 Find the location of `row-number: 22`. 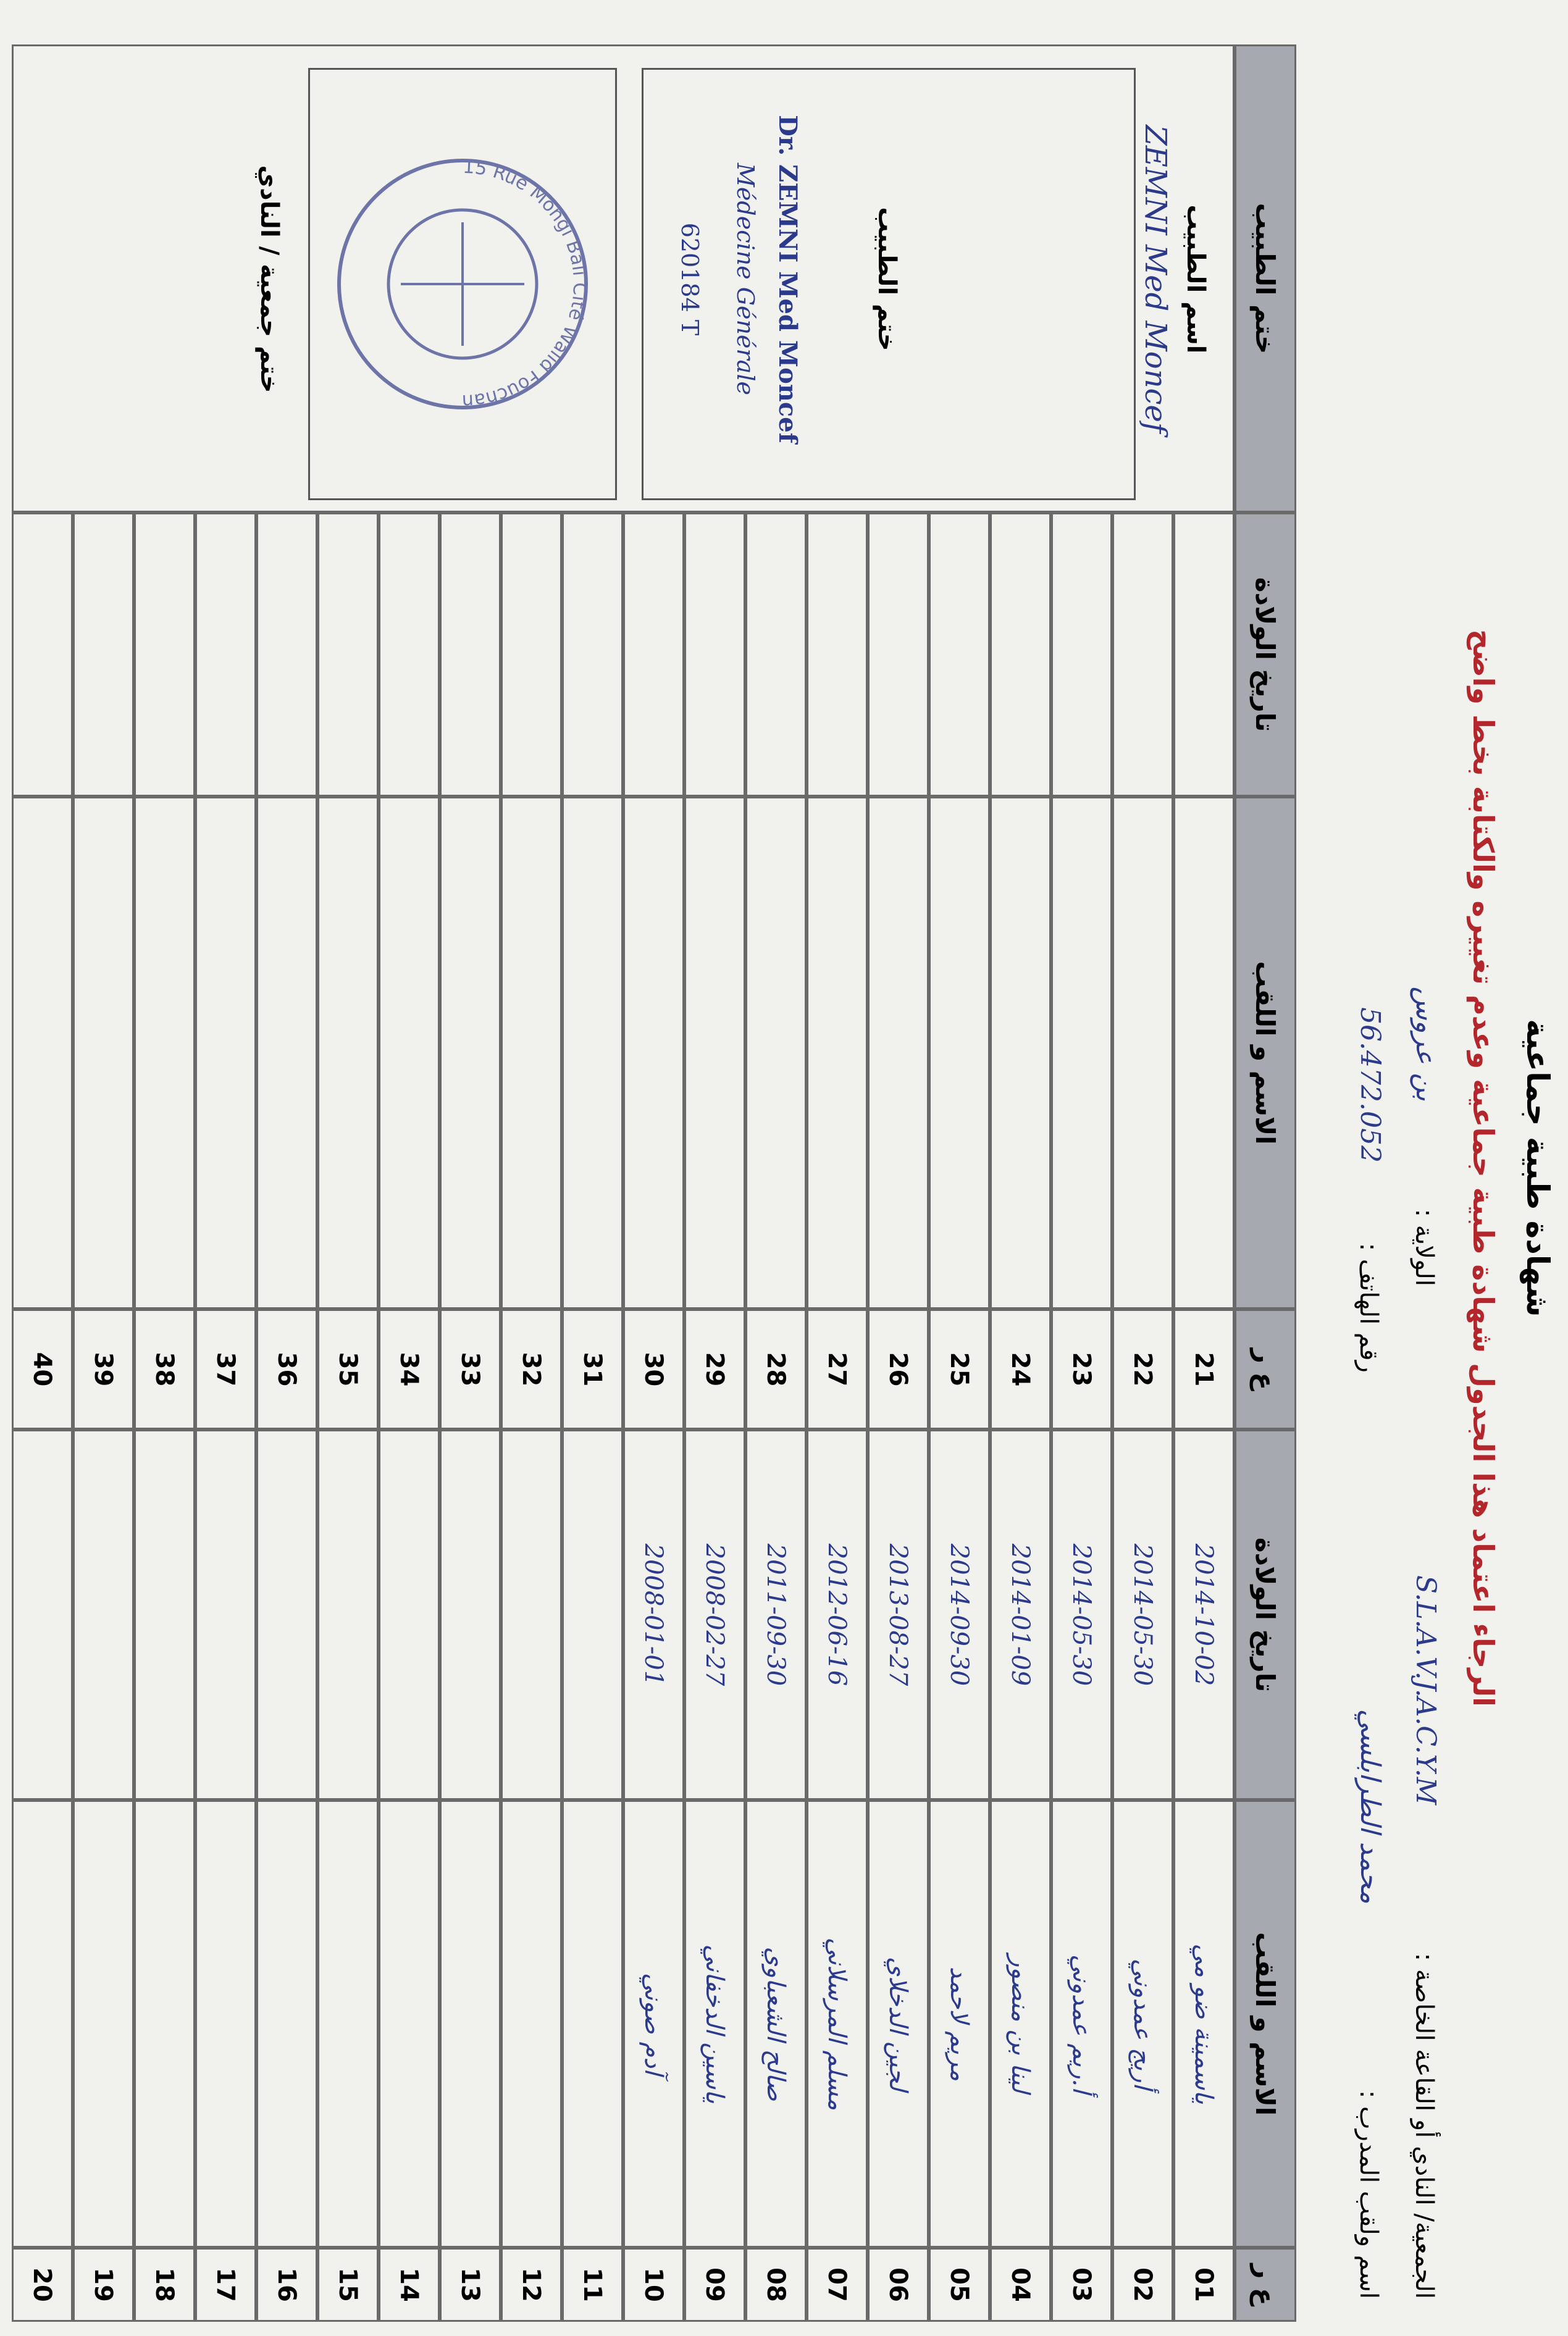

row-number: 22 is located at coordinates (1142, 1369).